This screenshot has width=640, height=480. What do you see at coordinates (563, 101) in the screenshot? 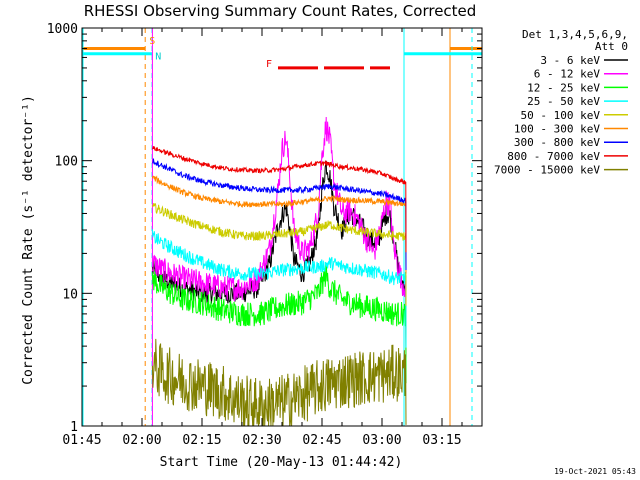
I see `legend-entry-label: 25 - 50 keV` at bounding box center [563, 101].